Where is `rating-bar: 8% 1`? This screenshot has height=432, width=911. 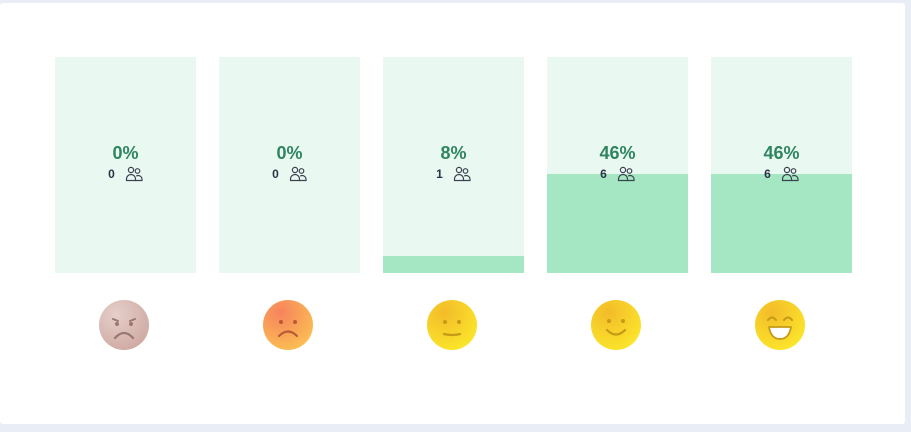
rating-bar: 8% 1 is located at coordinates (453, 165).